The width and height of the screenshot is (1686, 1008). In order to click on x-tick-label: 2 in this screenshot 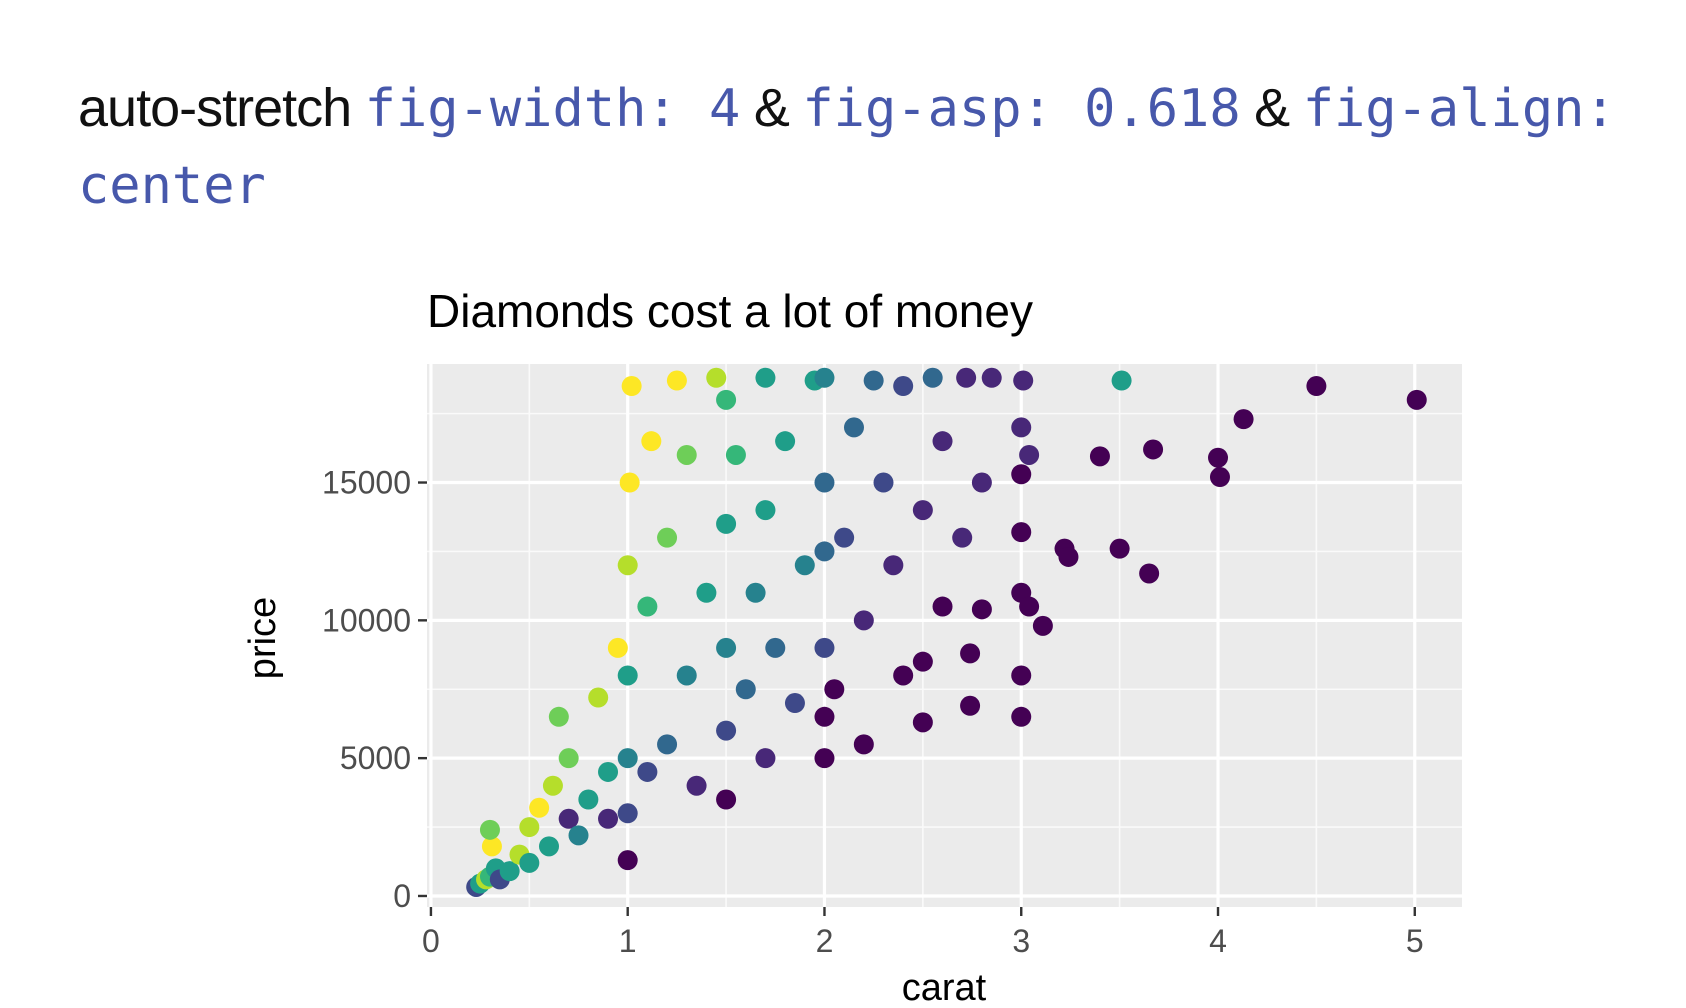, I will do `click(825, 941)`.